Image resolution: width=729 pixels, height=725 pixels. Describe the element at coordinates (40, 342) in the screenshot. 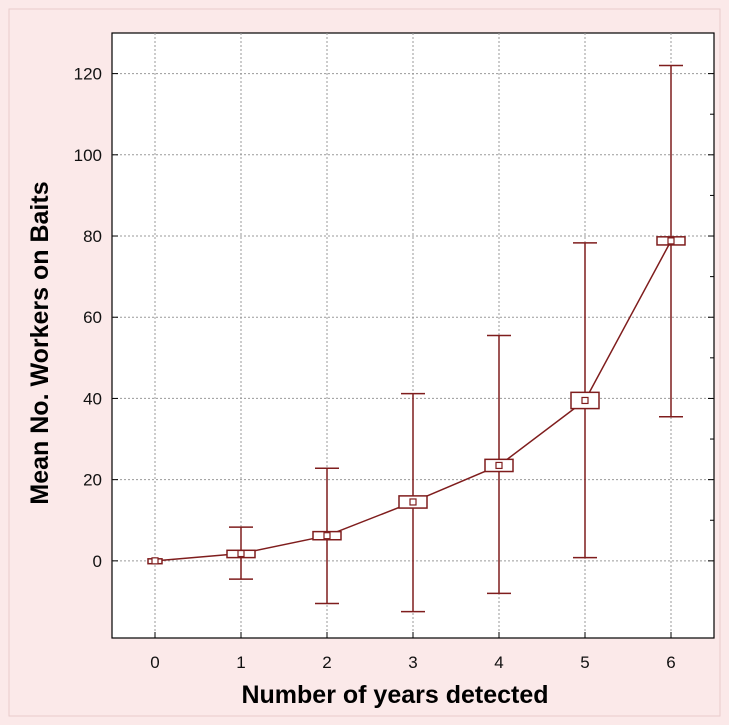

I see `y-axis-title: Mean No. Workers on Baits` at that location.